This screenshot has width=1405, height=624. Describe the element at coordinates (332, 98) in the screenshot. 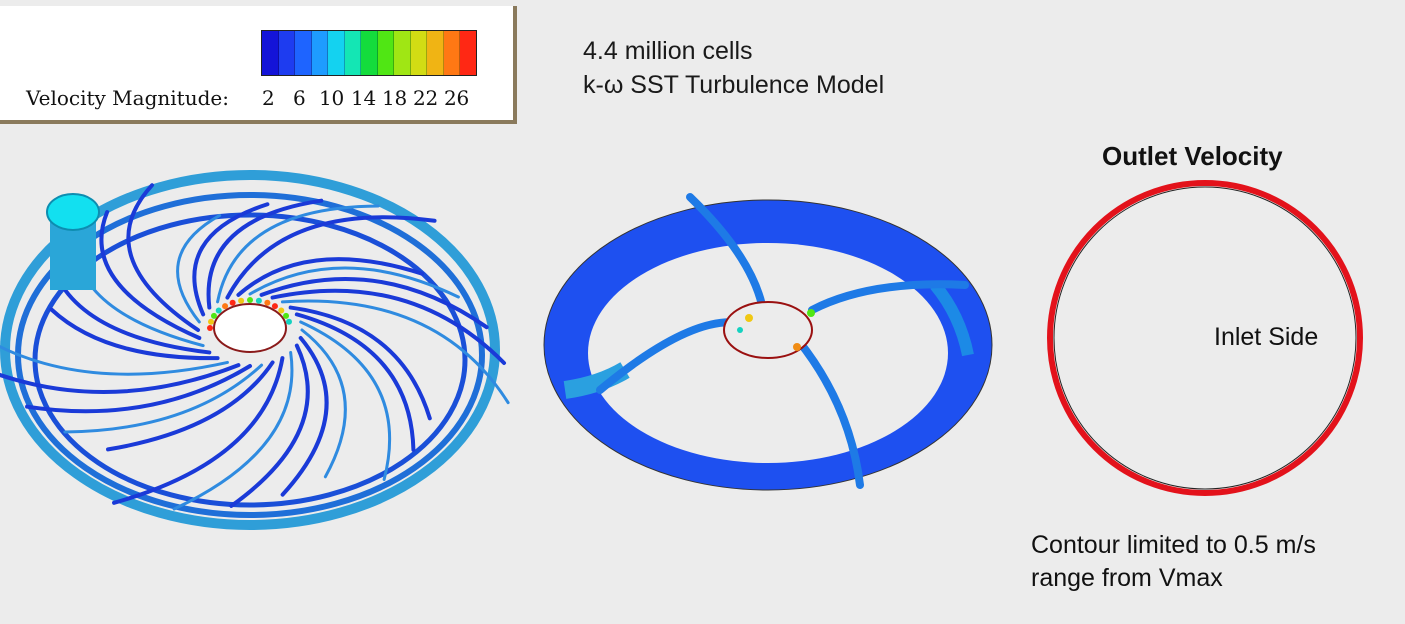

I see `colorbar-tick-label: 10` at that location.